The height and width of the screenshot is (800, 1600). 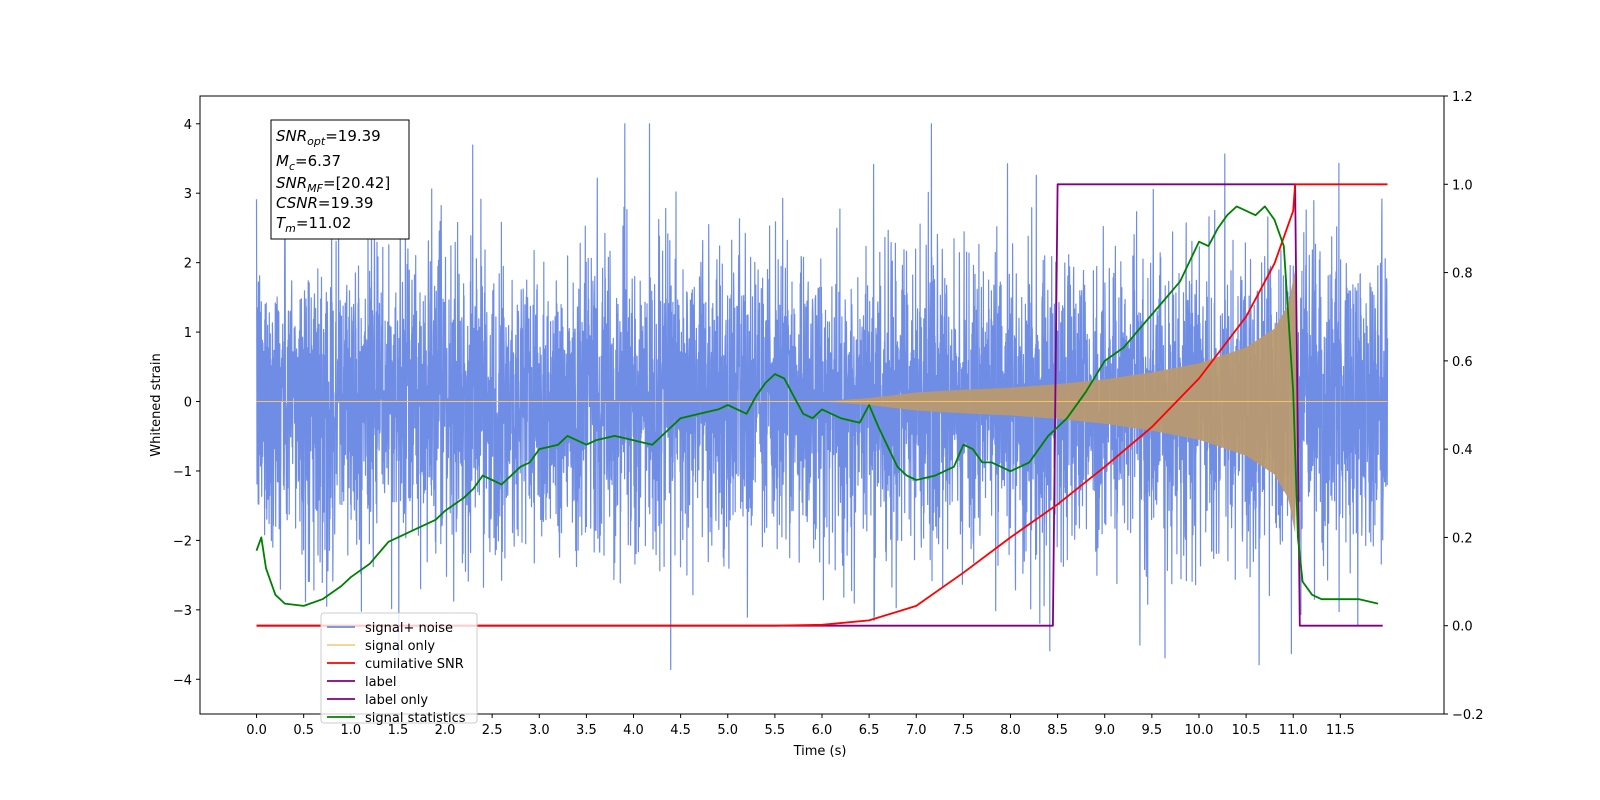 I want to click on legend-entry-label: signal+ noise, so click(x=409, y=628).